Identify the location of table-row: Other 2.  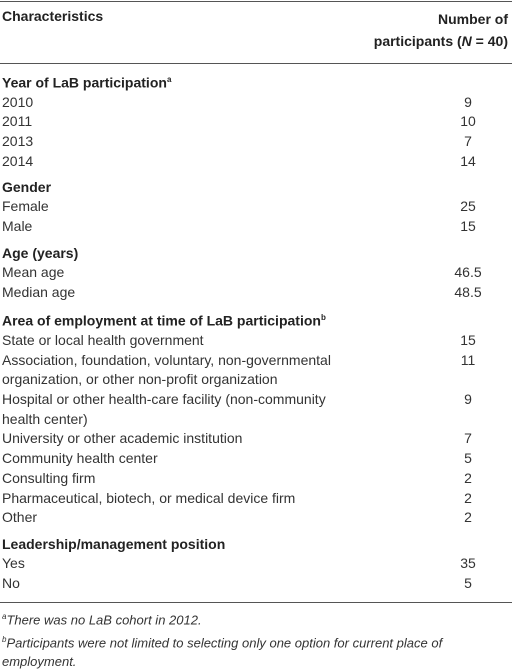
(256, 518).